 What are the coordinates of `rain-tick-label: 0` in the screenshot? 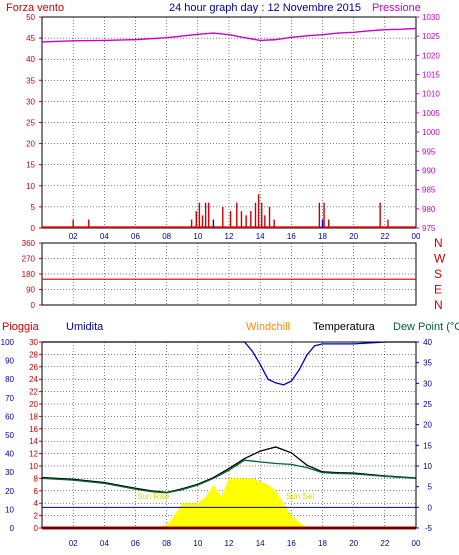 It's located at (36, 528).